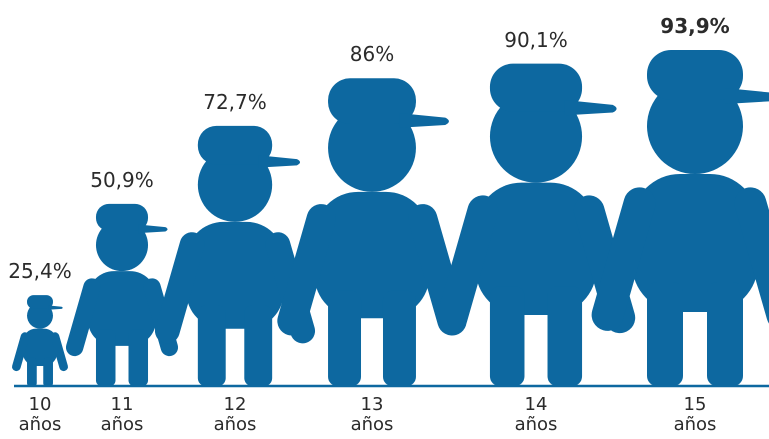 The image size is (769, 439). I want to click on value-label: 72,7%, so click(235, 101).